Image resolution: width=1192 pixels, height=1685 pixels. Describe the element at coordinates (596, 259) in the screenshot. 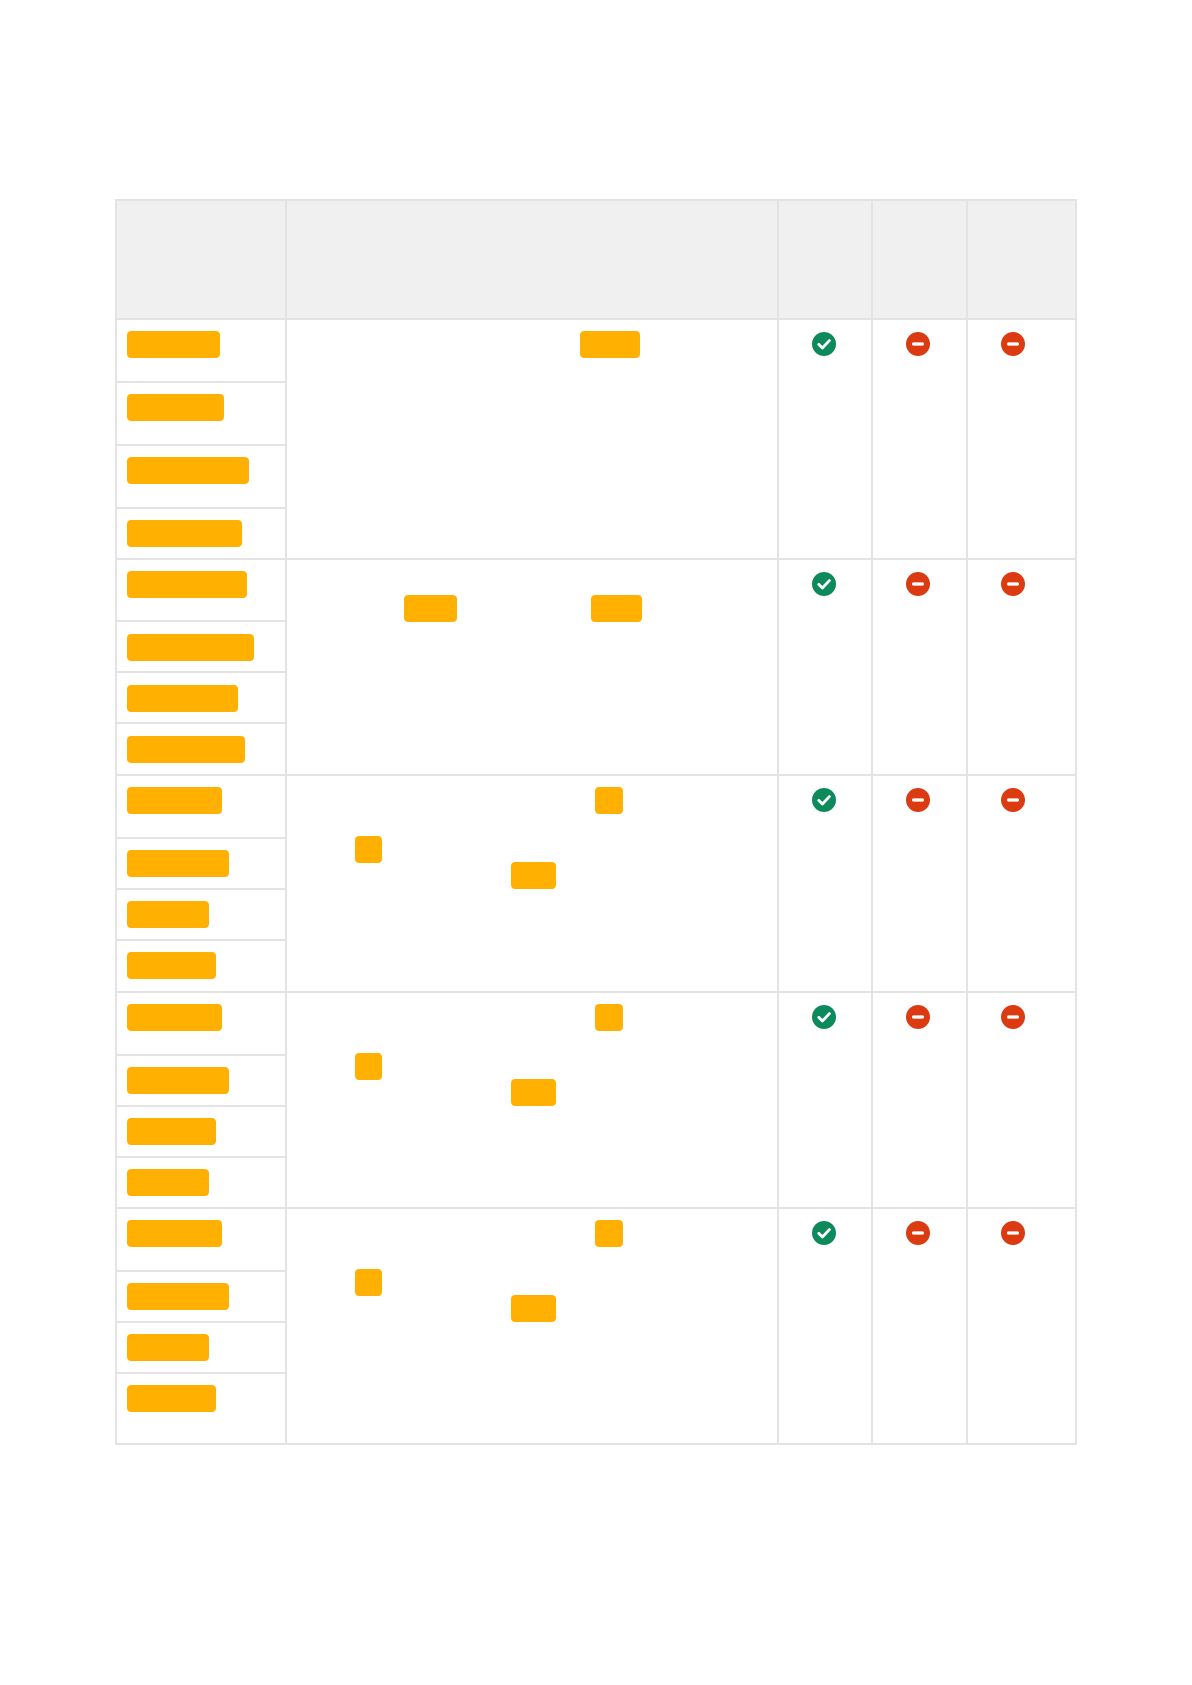

I see `table-header-row` at that location.